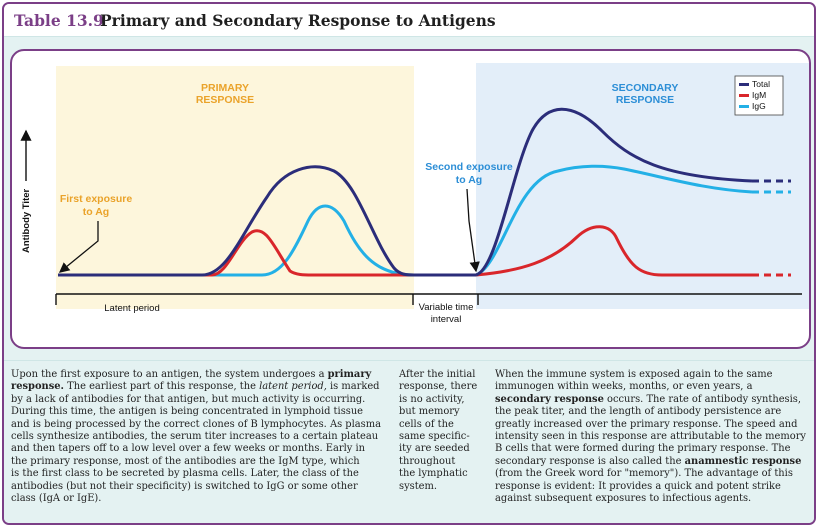 The height and width of the screenshot is (529, 820). What do you see at coordinates (759, 106) in the screenshot?
I see `legend-igg-label: IgG` at bounding box center [759, 106].